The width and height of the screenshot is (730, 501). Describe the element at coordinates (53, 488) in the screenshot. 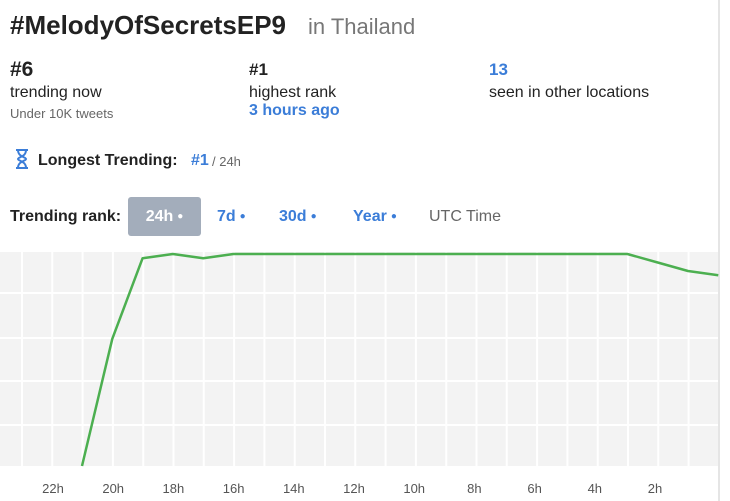

I see `x-tick-label: 22h` at that location.